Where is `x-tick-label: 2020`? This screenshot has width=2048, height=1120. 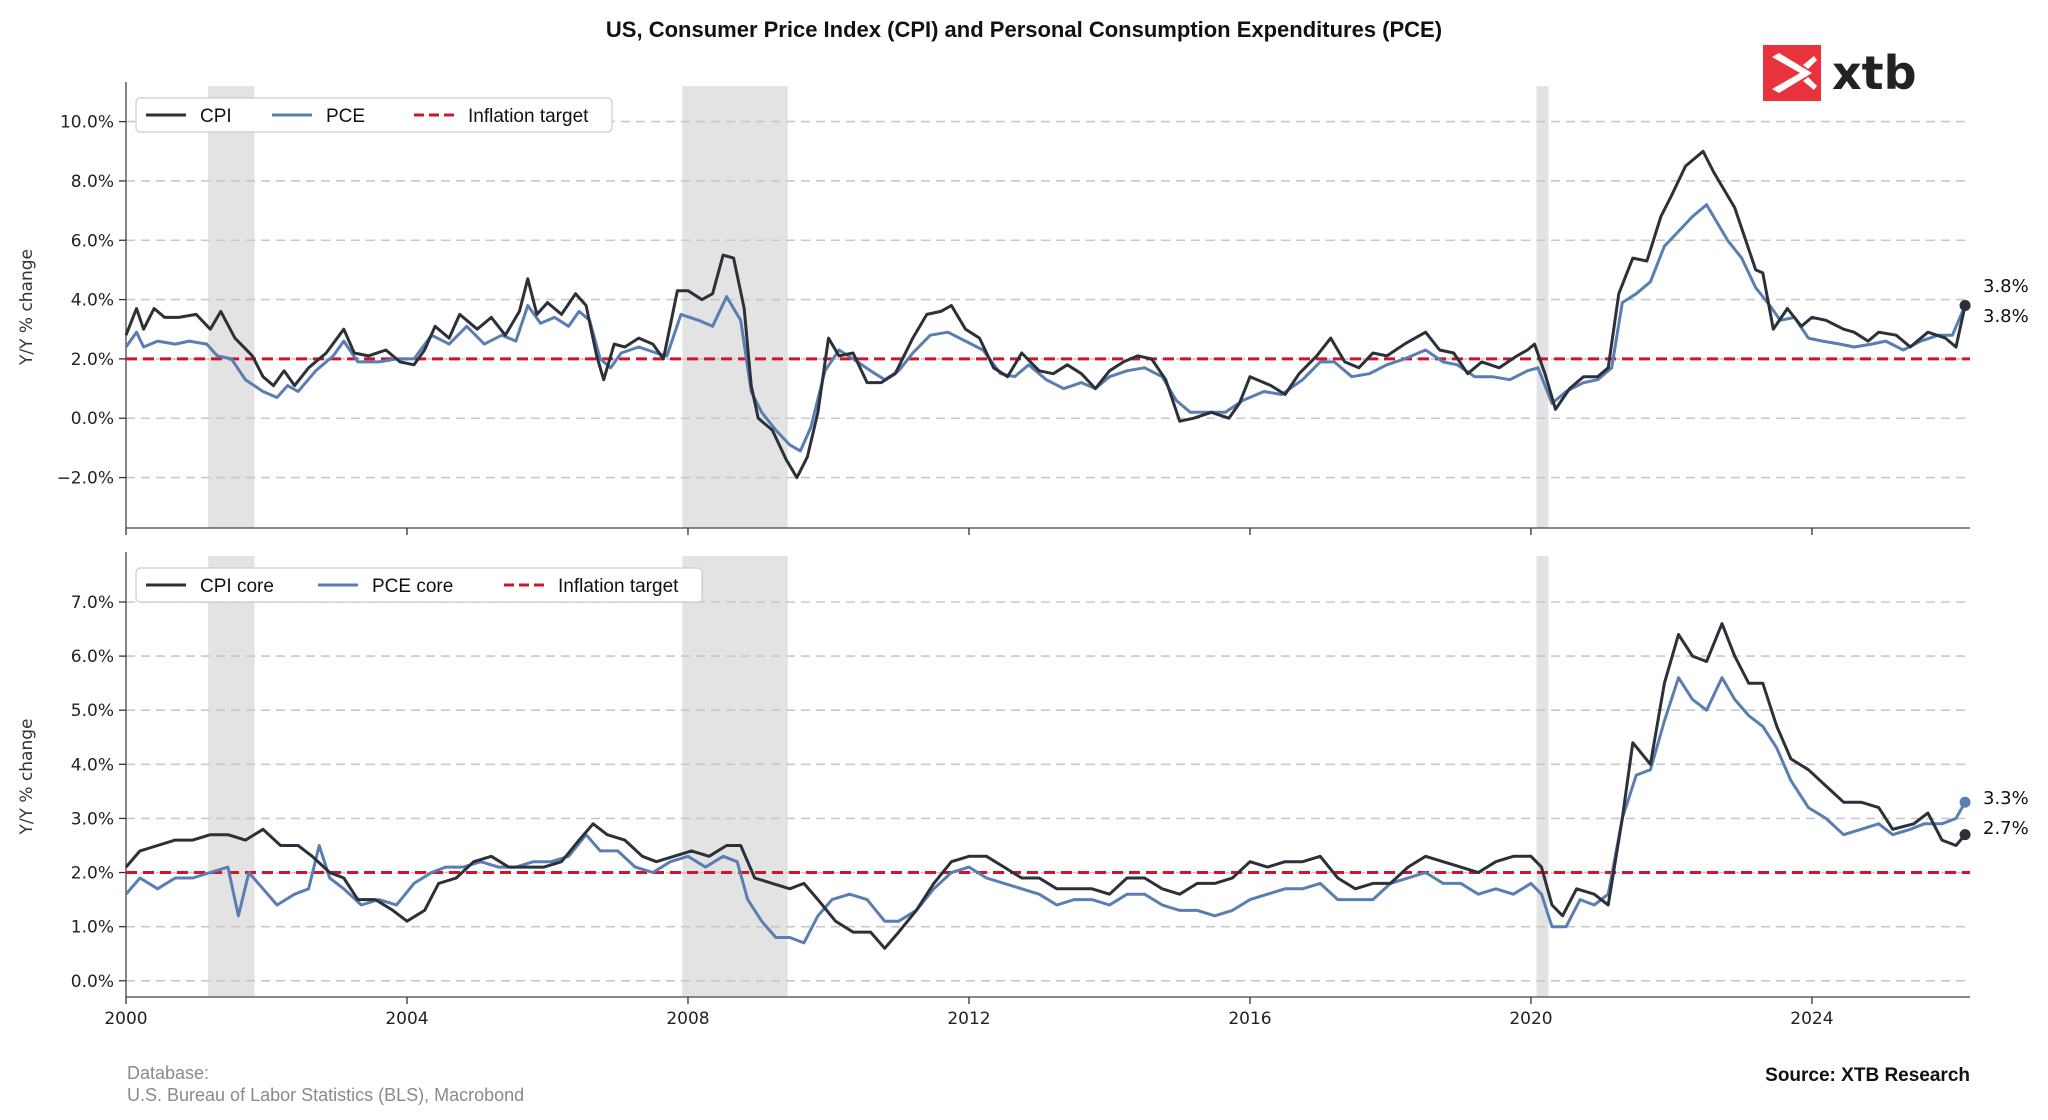 x-tick-label: 2020 is located at coordinates (1530, 1019).